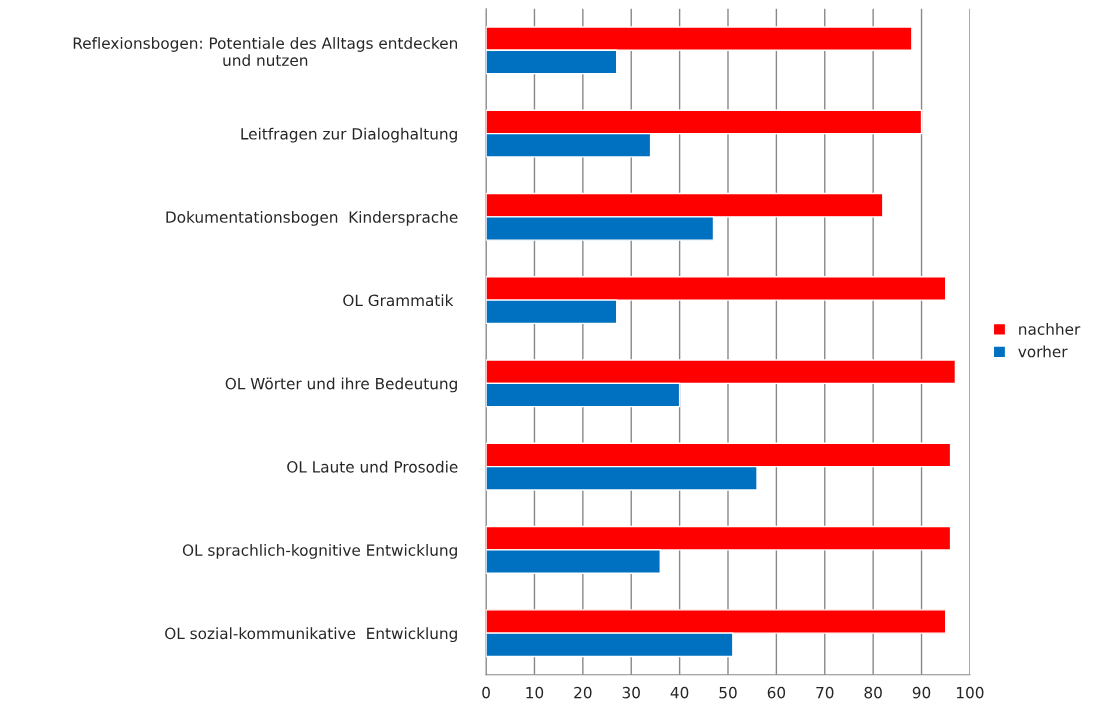 This screenshot has height=724, width=1120. Describe the element at coordinates (728, 692) in the screenshot. I see `x-tick-label: 50` at that location.